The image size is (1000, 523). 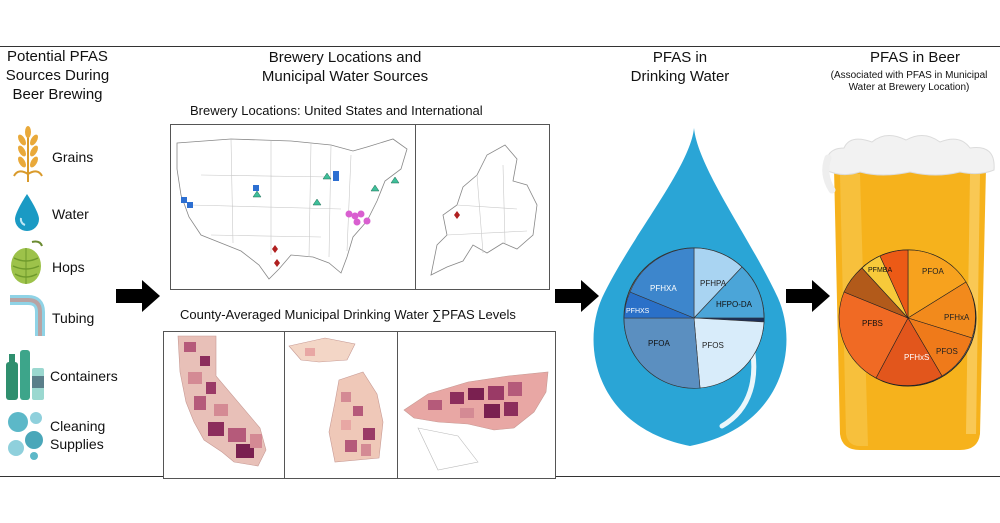 I want to click on drinking-water-title-line-1: PFAS in, so click(x=680, y=57).